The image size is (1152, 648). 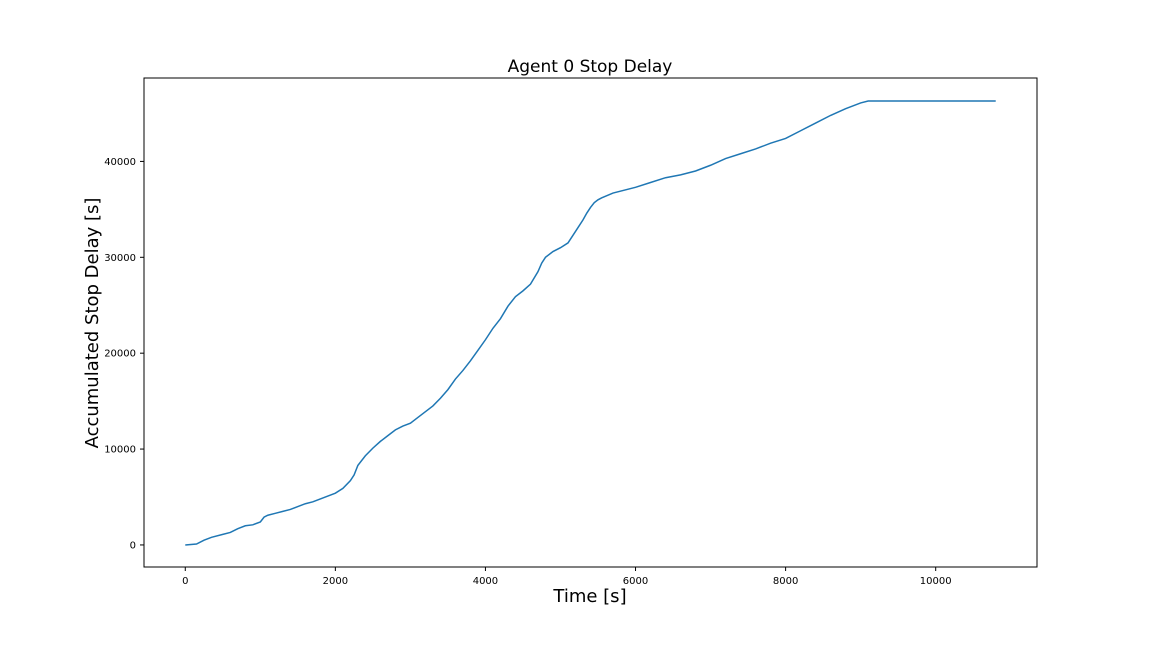 I want to click on chart-title: Agent 0 Stop Delay, so click(x=590, y=67).